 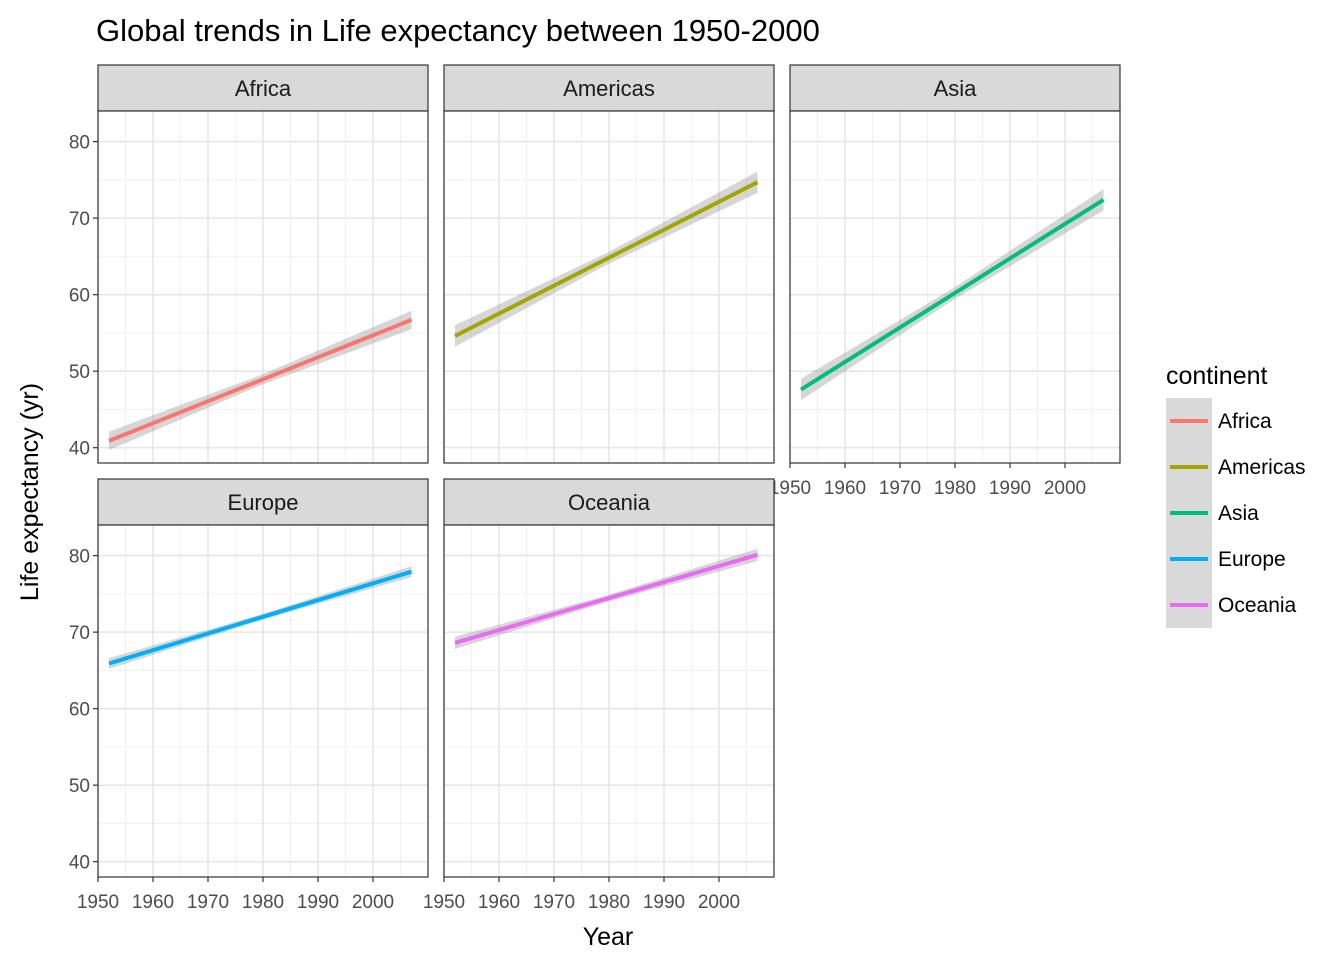 I want to click on legend-label: Europe, so click(x=1252, y=559).